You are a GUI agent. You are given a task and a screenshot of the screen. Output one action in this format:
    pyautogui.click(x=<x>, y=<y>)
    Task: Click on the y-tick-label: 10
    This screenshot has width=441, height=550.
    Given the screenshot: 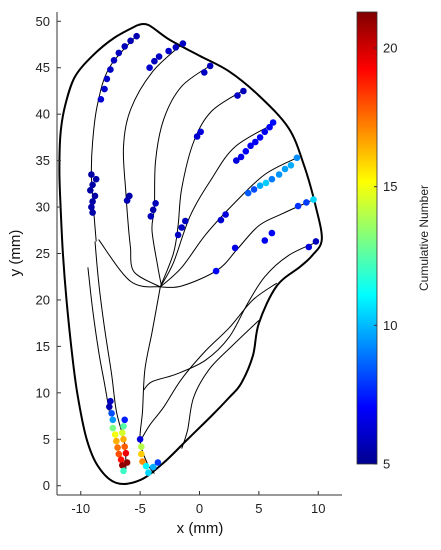 What is the action you would take?
    pyautogui.click(x=43, y=392)
    